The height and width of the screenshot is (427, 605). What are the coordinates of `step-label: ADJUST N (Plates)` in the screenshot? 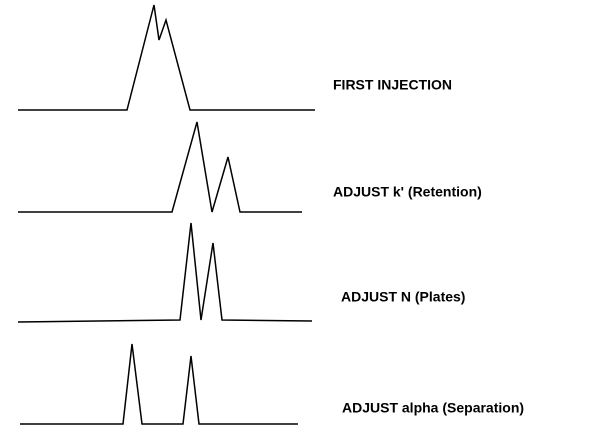 It's located at (403, 297).